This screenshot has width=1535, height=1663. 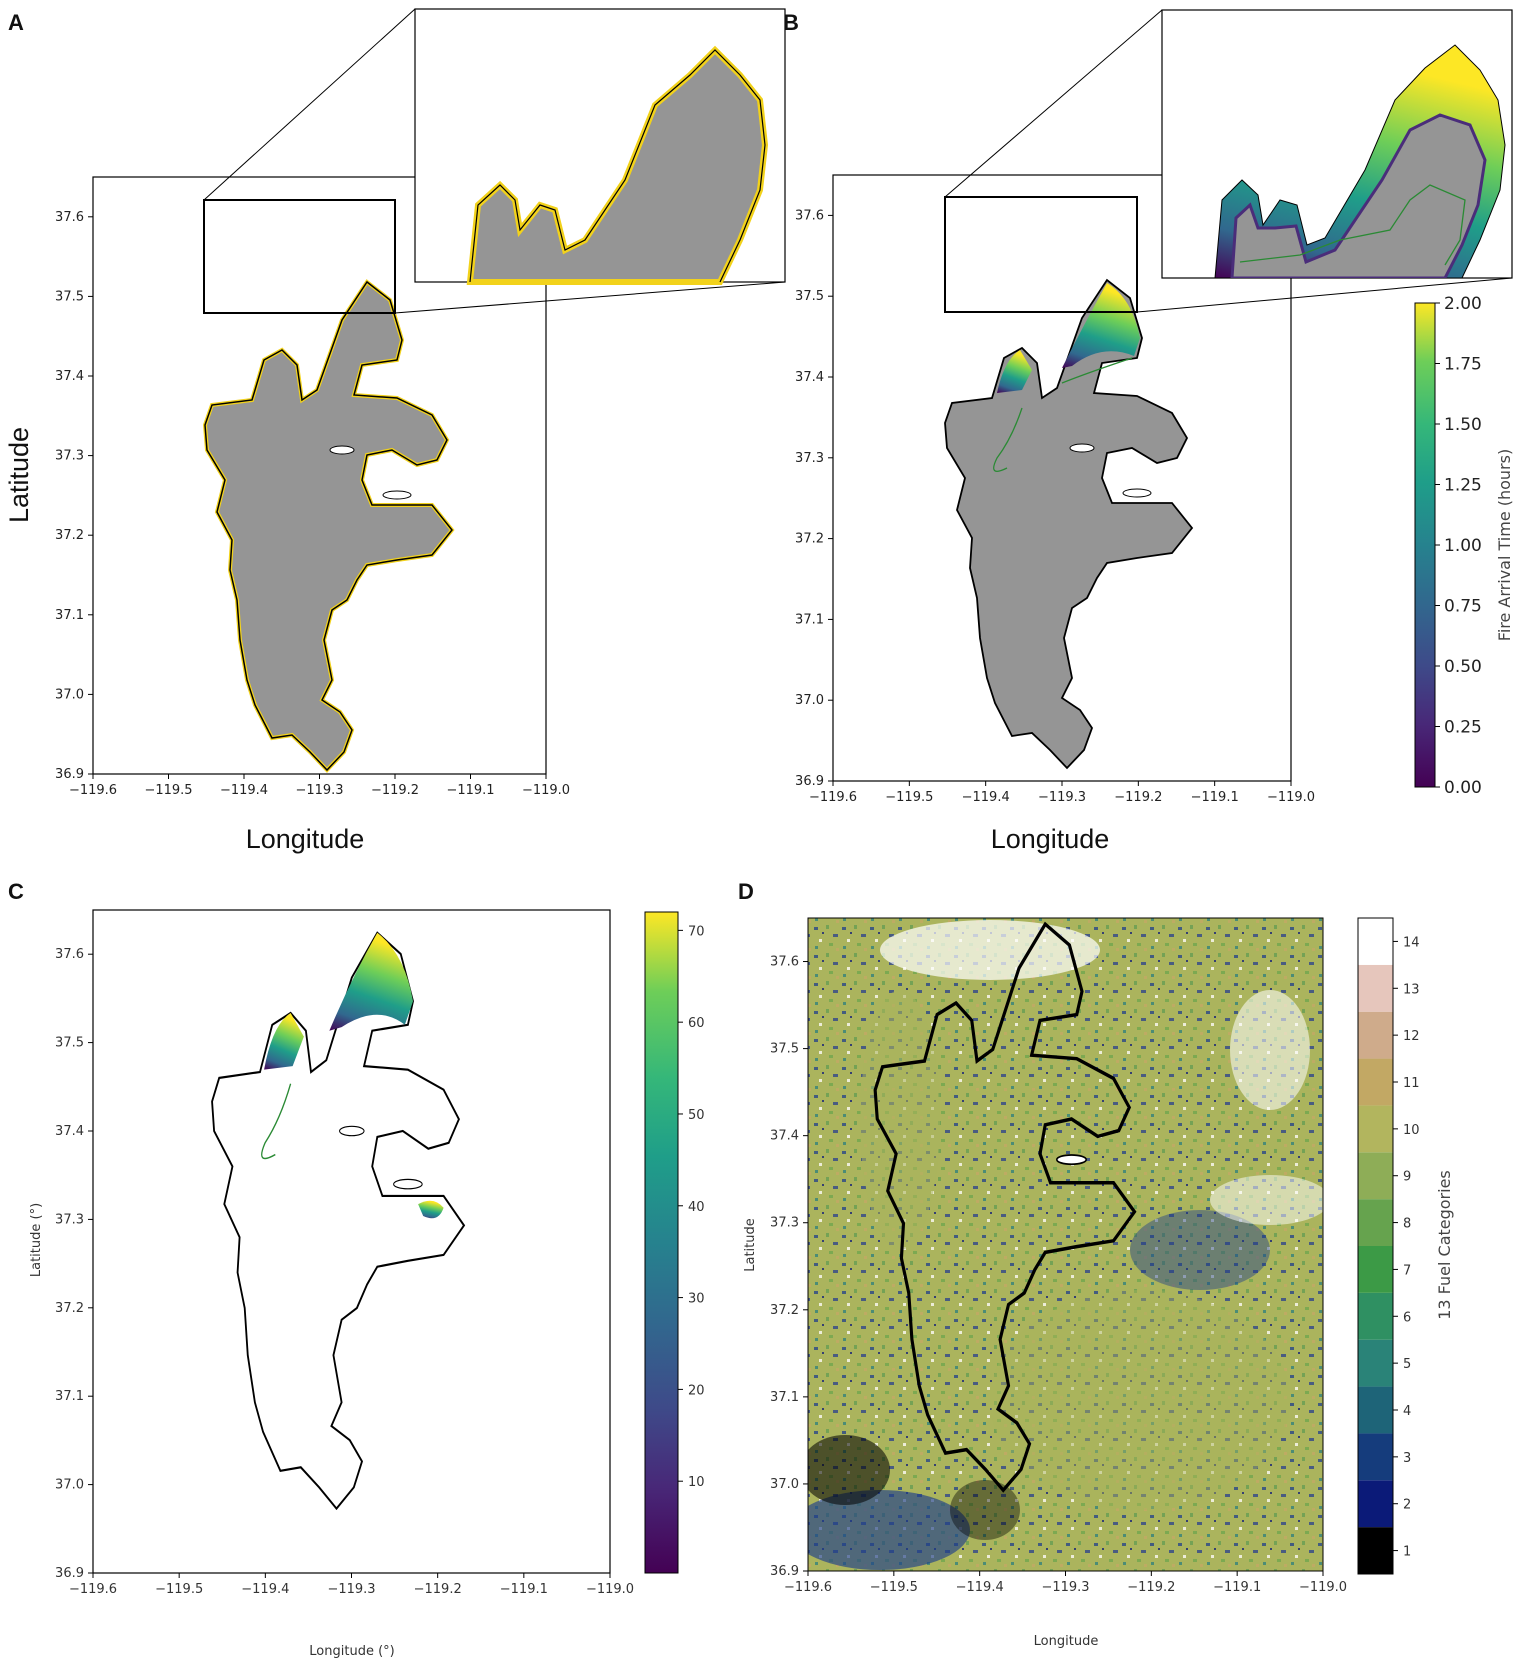 I want to click on panel-c-ylabel: Latitude (°), so click(x=36, y=1240).